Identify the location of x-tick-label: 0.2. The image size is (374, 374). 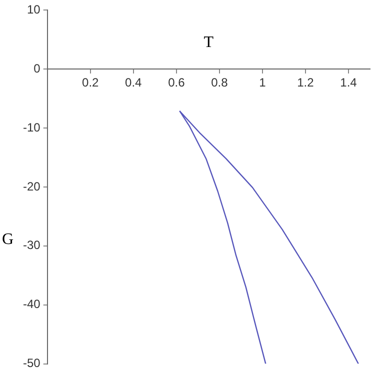
(91, 83).